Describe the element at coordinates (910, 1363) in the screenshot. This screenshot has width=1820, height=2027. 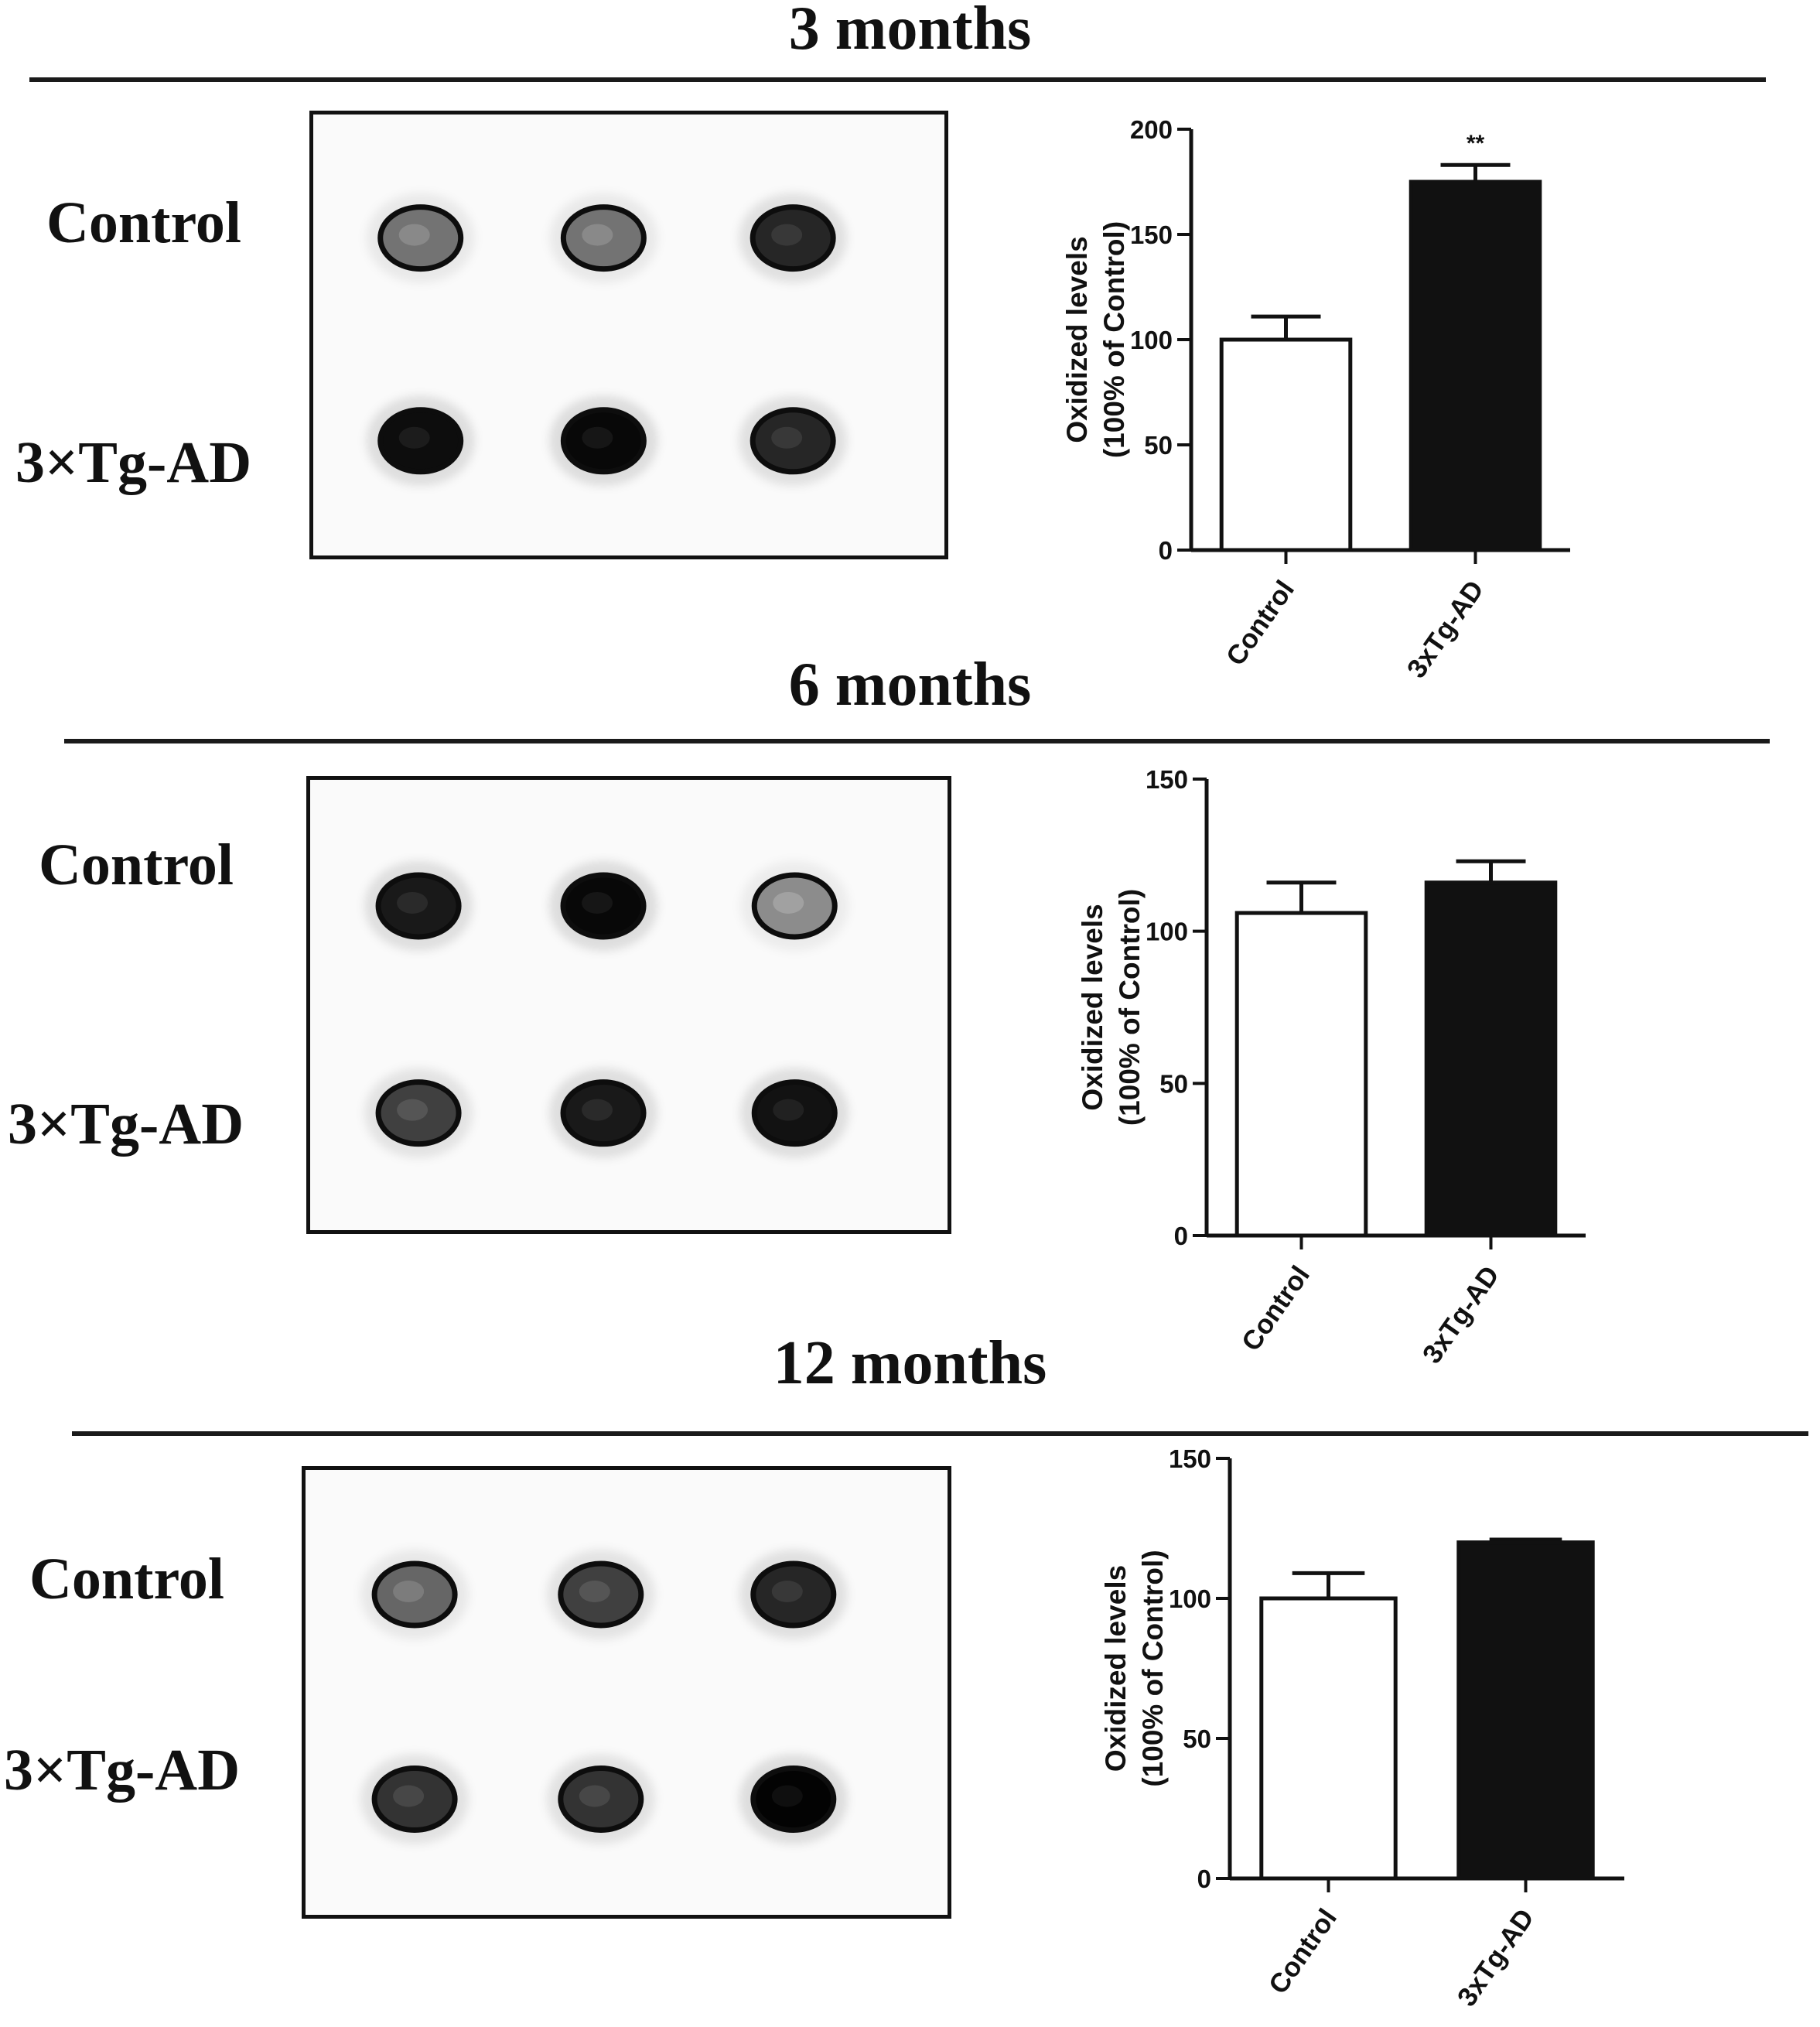
I see `panel-title-12-months: 12 months` at that location.